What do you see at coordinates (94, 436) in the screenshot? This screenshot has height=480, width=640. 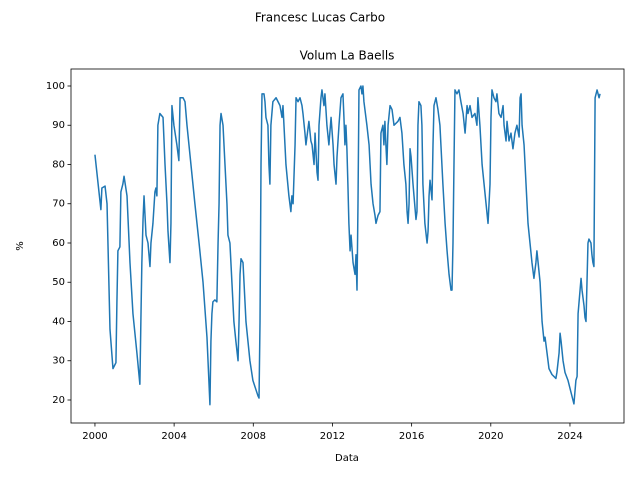 I see `x-tick-label: 2000` at bounding box center [94, 436].